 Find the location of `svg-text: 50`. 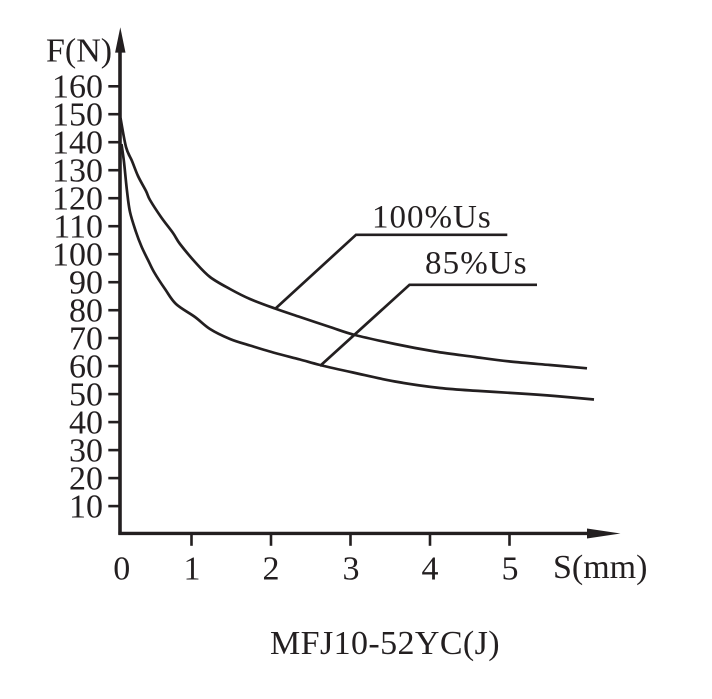

svg-text: 50 is located at coordinates (86, 394).